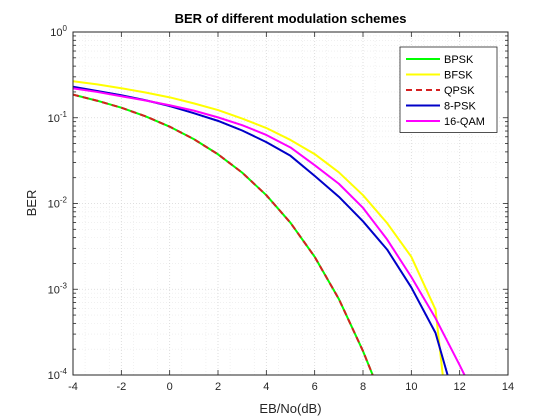 This screenshot has width=560, height=420. What do you see at coordinates (458, 76) in the screenshot?
I see `legend-label-bfsk: BFSK` at bounding box center [458, 76].